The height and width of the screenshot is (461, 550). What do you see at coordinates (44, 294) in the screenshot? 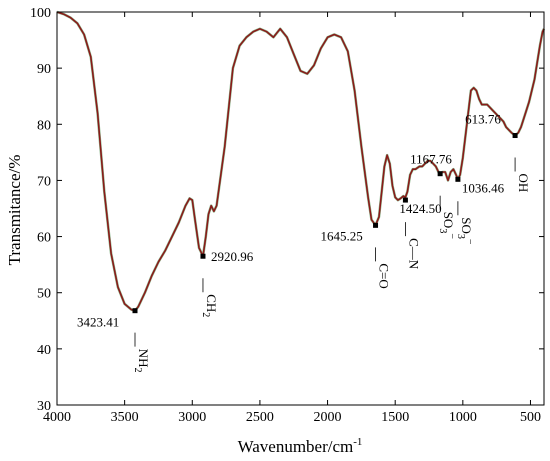
I see `y-tick-label: 50` at bounding box center [44, 294].